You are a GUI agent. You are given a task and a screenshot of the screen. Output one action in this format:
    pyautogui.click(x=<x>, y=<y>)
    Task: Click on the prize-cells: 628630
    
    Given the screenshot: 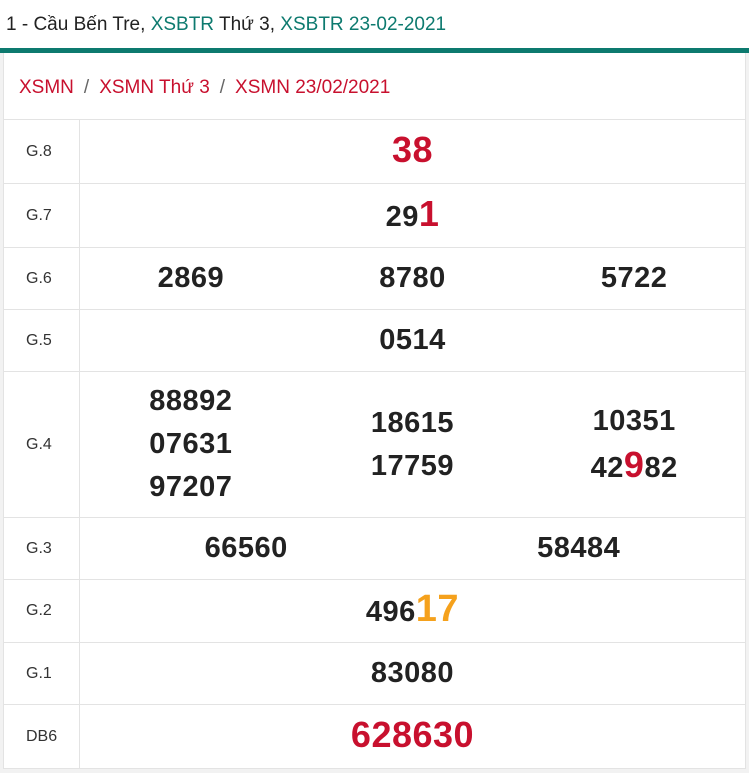 What is the action you would take?
    pyautogui.click(x=412, y=736)
    